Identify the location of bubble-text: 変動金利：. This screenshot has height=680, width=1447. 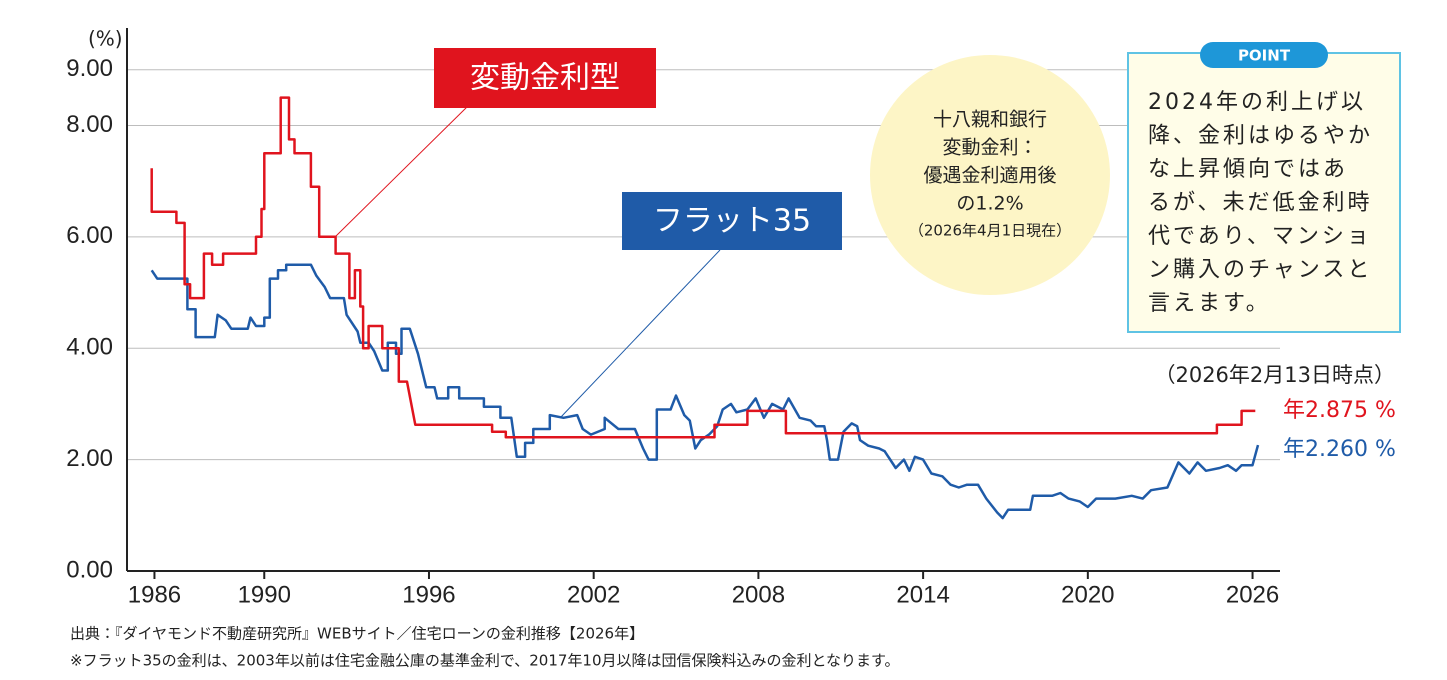
(989, 148).